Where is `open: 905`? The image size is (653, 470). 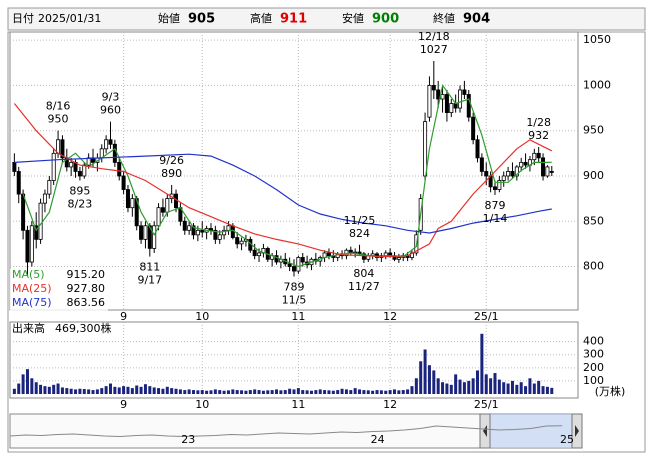
open: 905 is located at coordinates (201, 19).